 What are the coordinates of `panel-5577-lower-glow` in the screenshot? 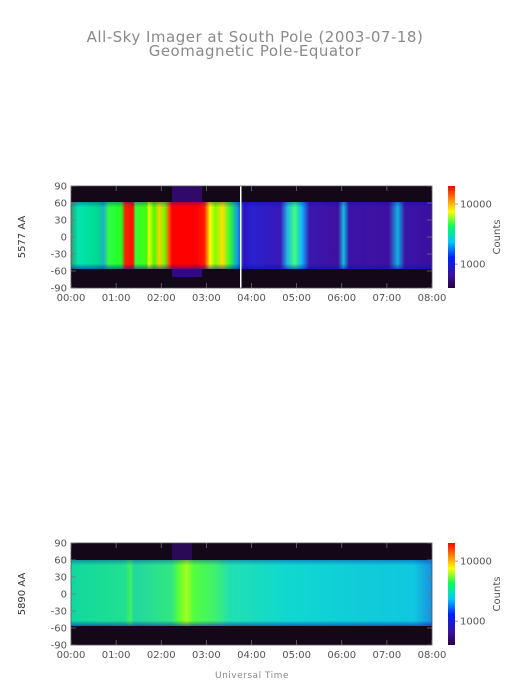 It's located at (187, 273).